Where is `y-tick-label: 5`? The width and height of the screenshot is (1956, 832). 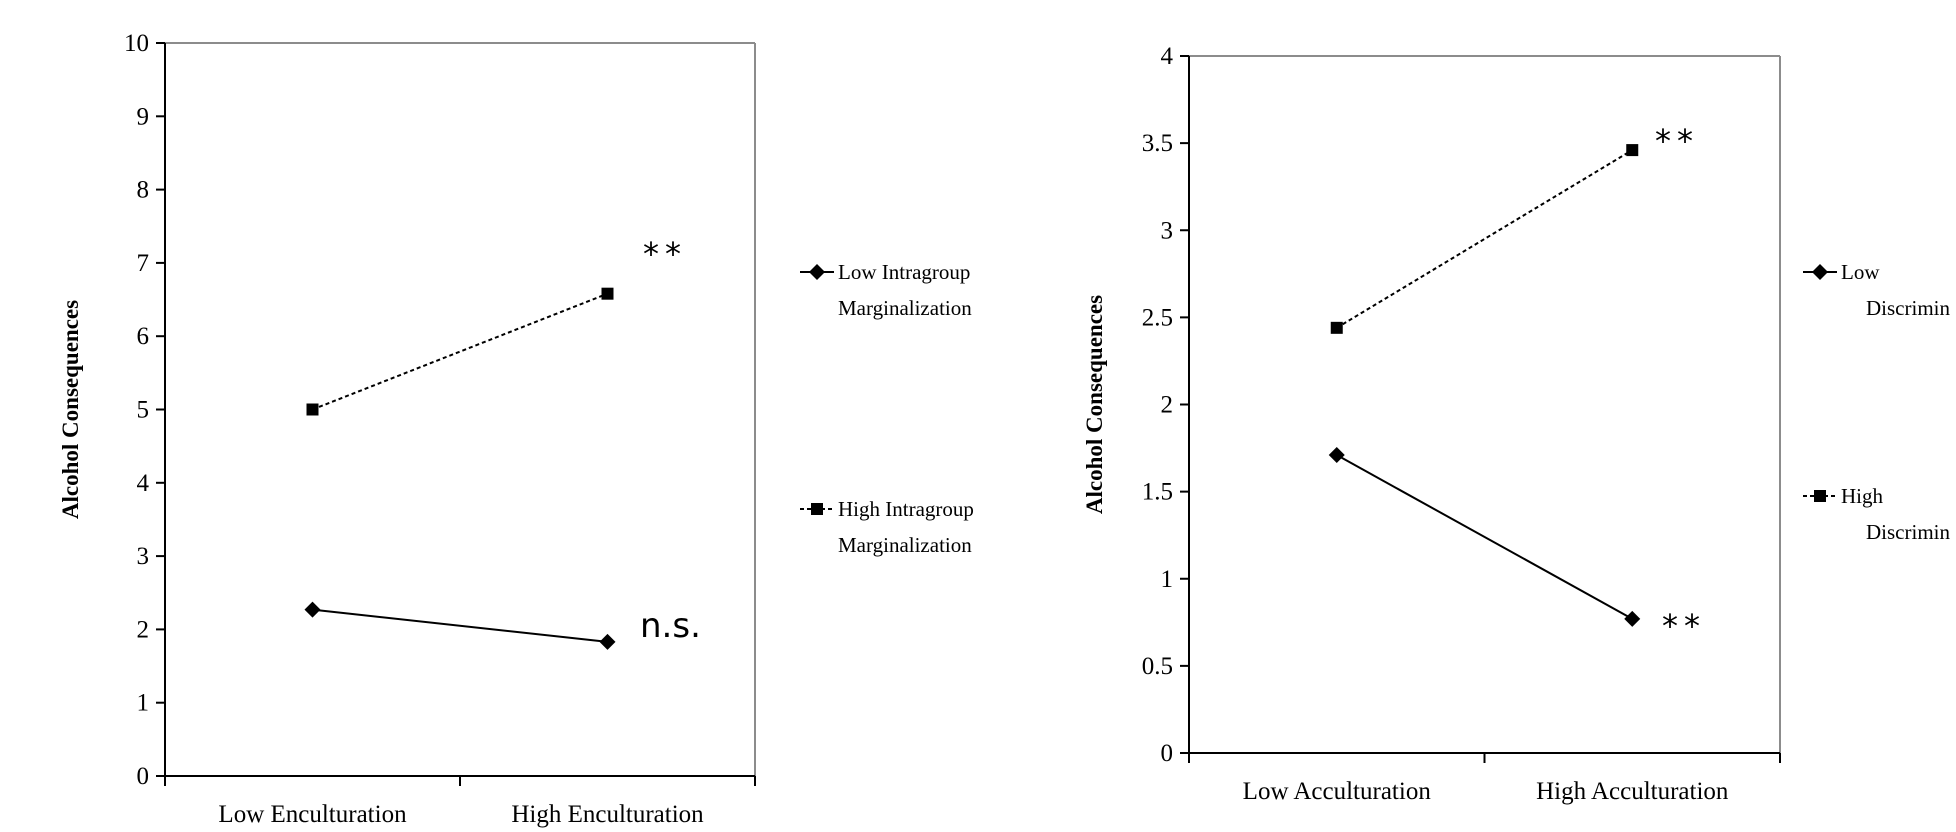 y-tick-label: 5 is located at coordinates (143, 410).